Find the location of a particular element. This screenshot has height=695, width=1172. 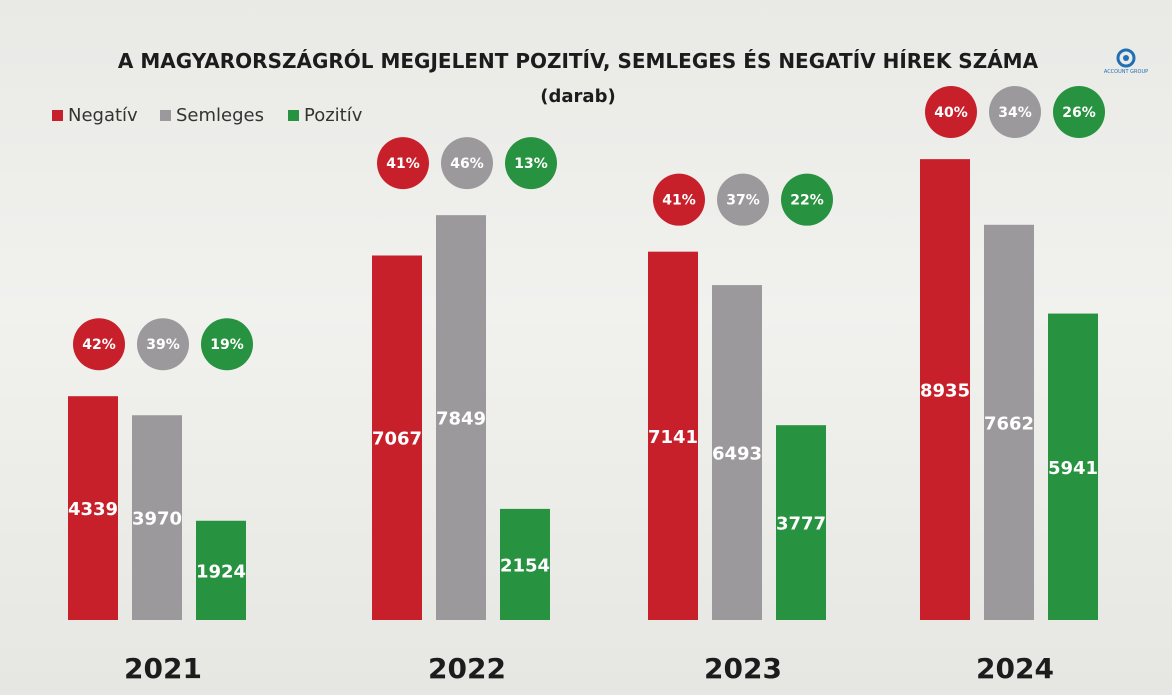

chart-subtitle: (darab) is located at coordinates (577, 96).